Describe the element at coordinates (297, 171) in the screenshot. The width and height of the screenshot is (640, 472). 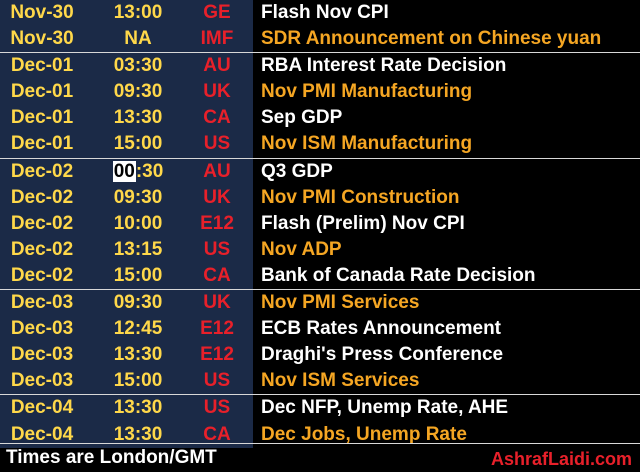
I see `event-name: Q3 GDP` at that location.